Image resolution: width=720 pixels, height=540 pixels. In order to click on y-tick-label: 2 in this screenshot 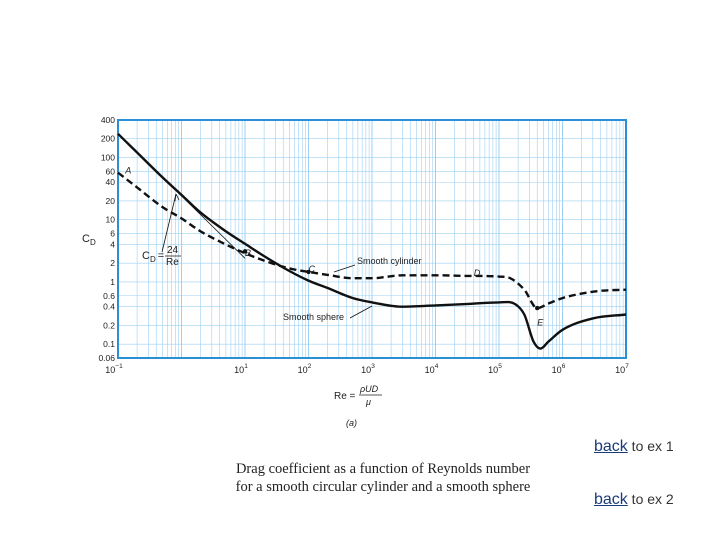, I will do `click(112, 263)`.